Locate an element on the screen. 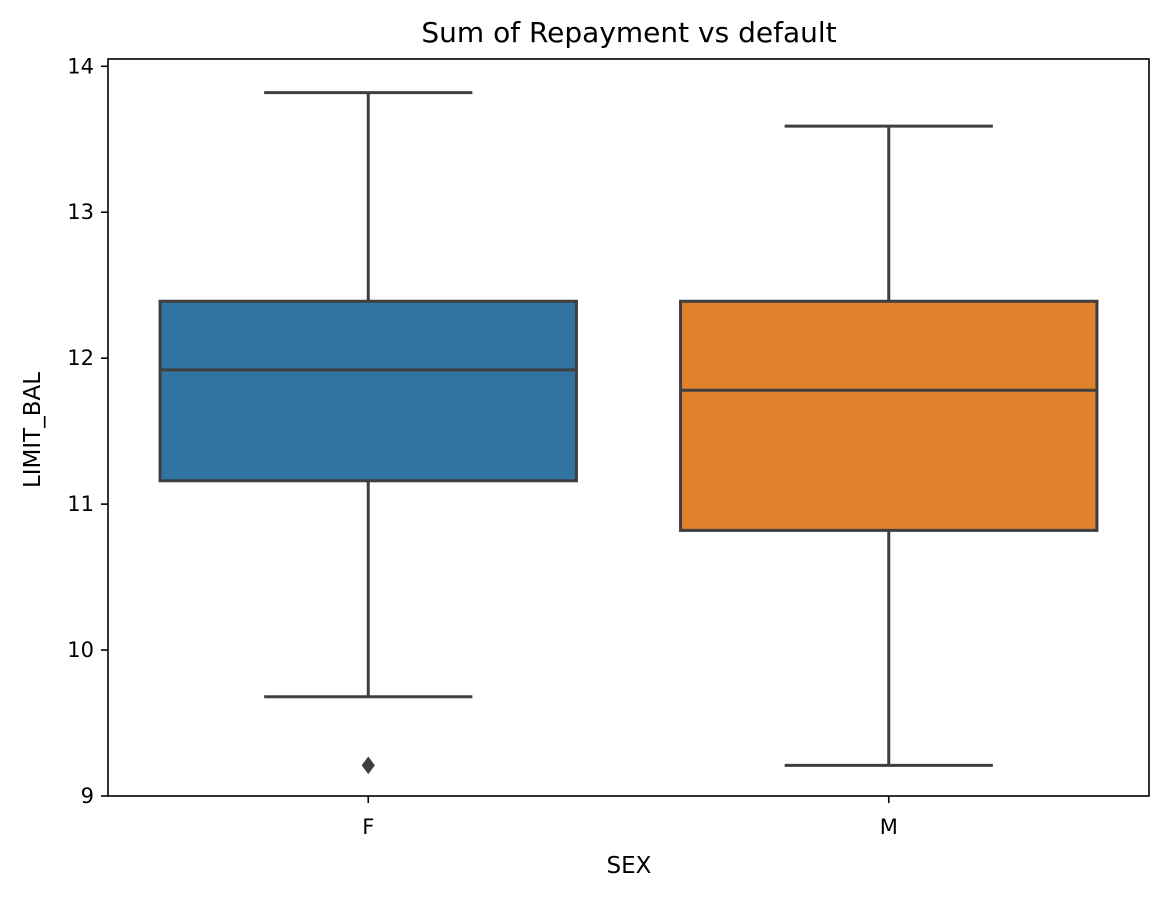  x-axis-label: SEX is located at coordinates (629, 866).